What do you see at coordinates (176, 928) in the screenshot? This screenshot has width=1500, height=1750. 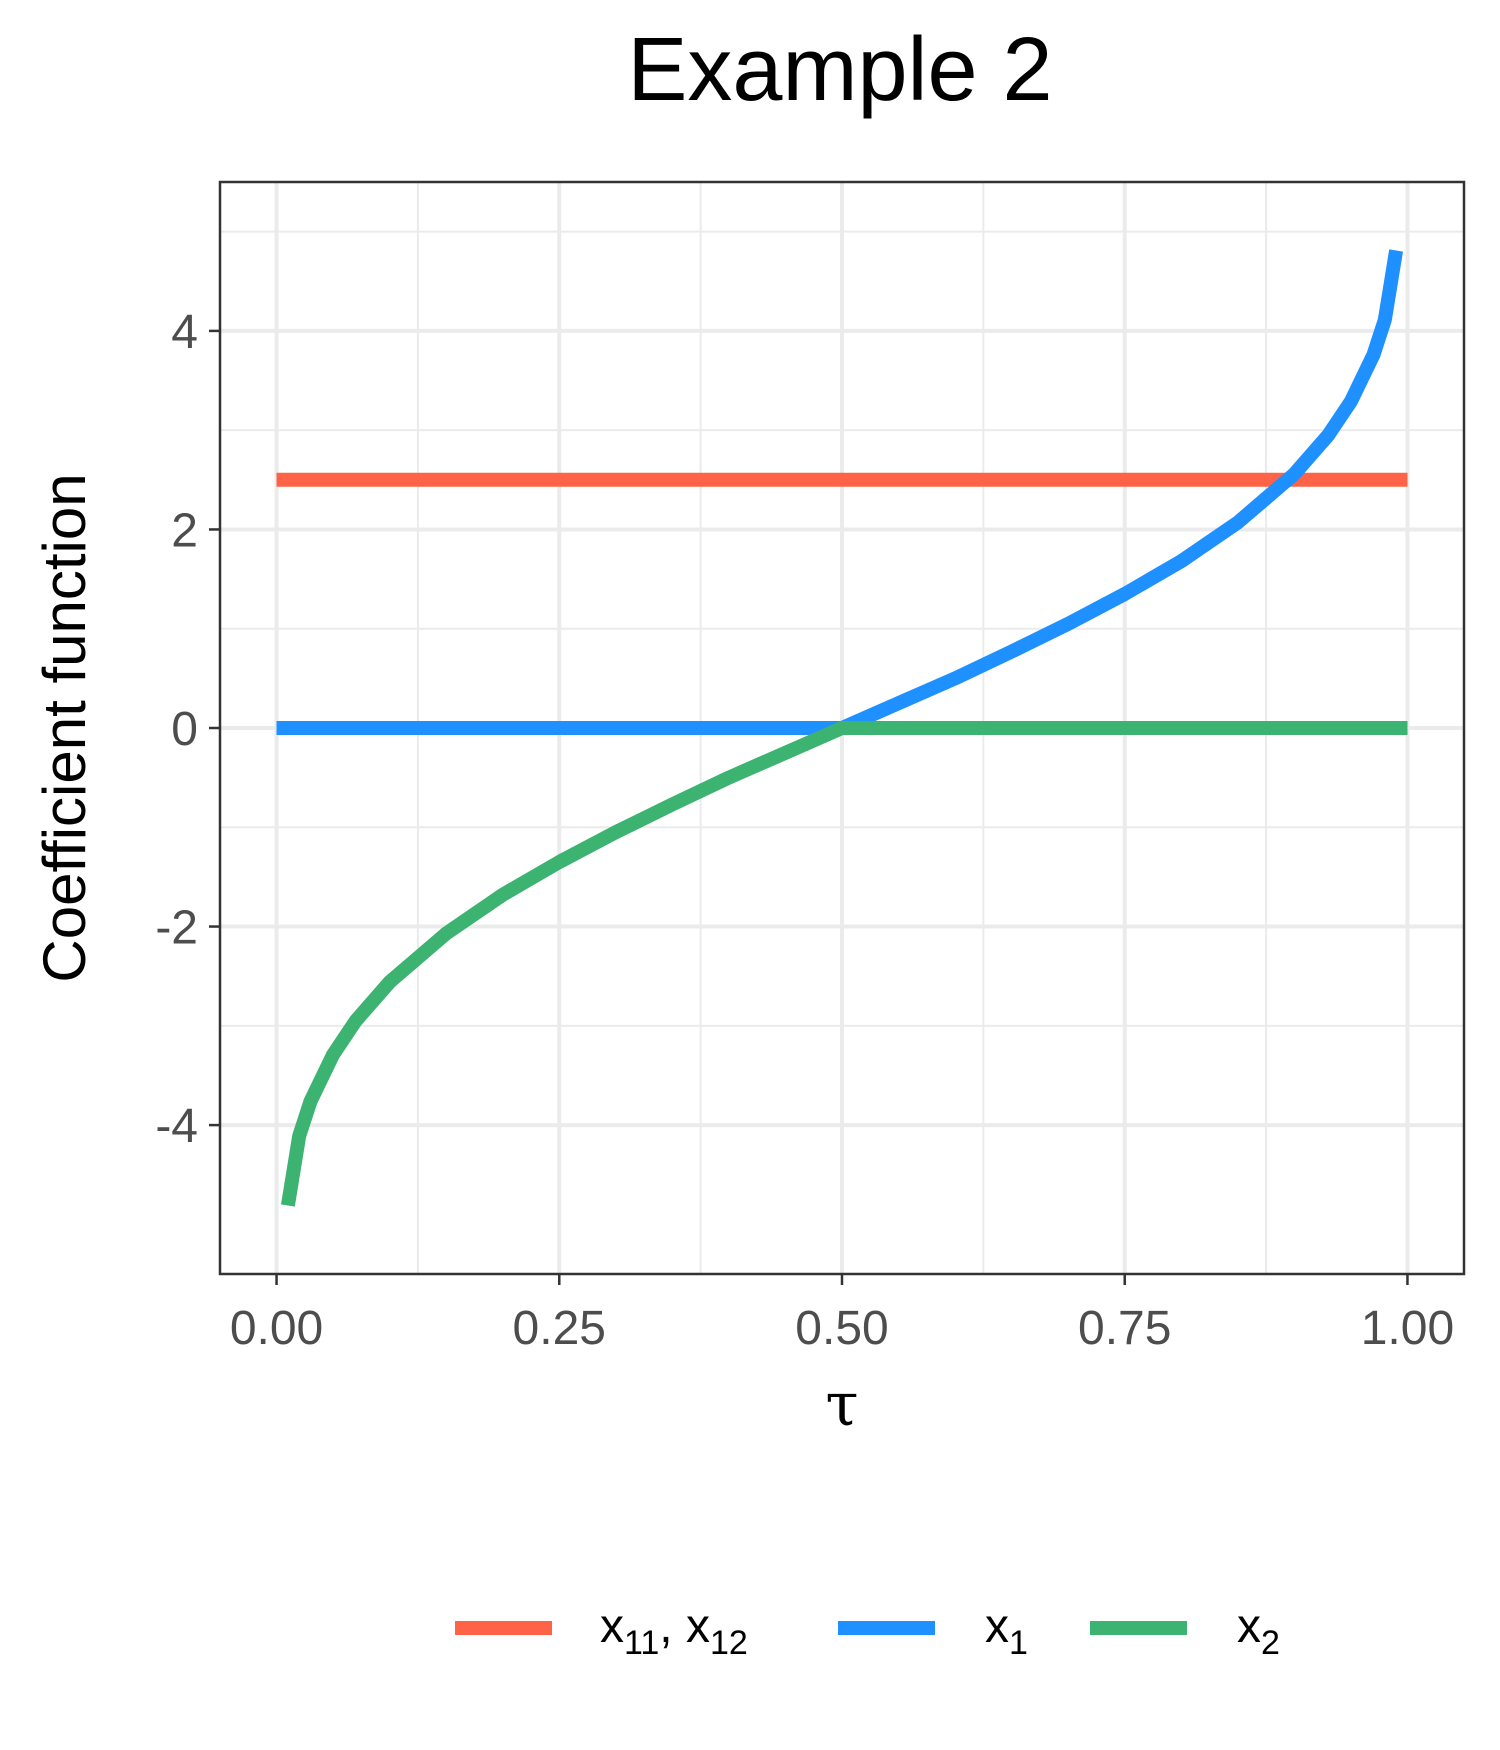 I see `y-tick-label: -2` at bounding box center [176, 928].